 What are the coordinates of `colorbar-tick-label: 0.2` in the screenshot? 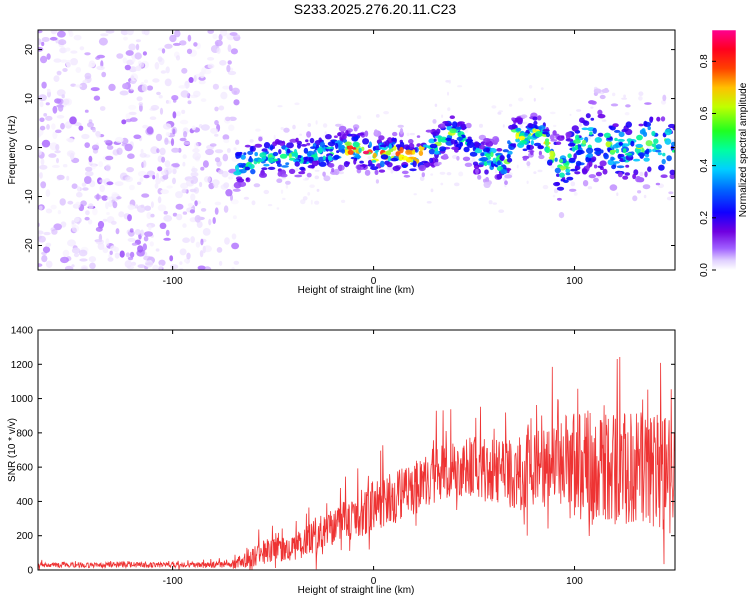 It's located at (704, 217).